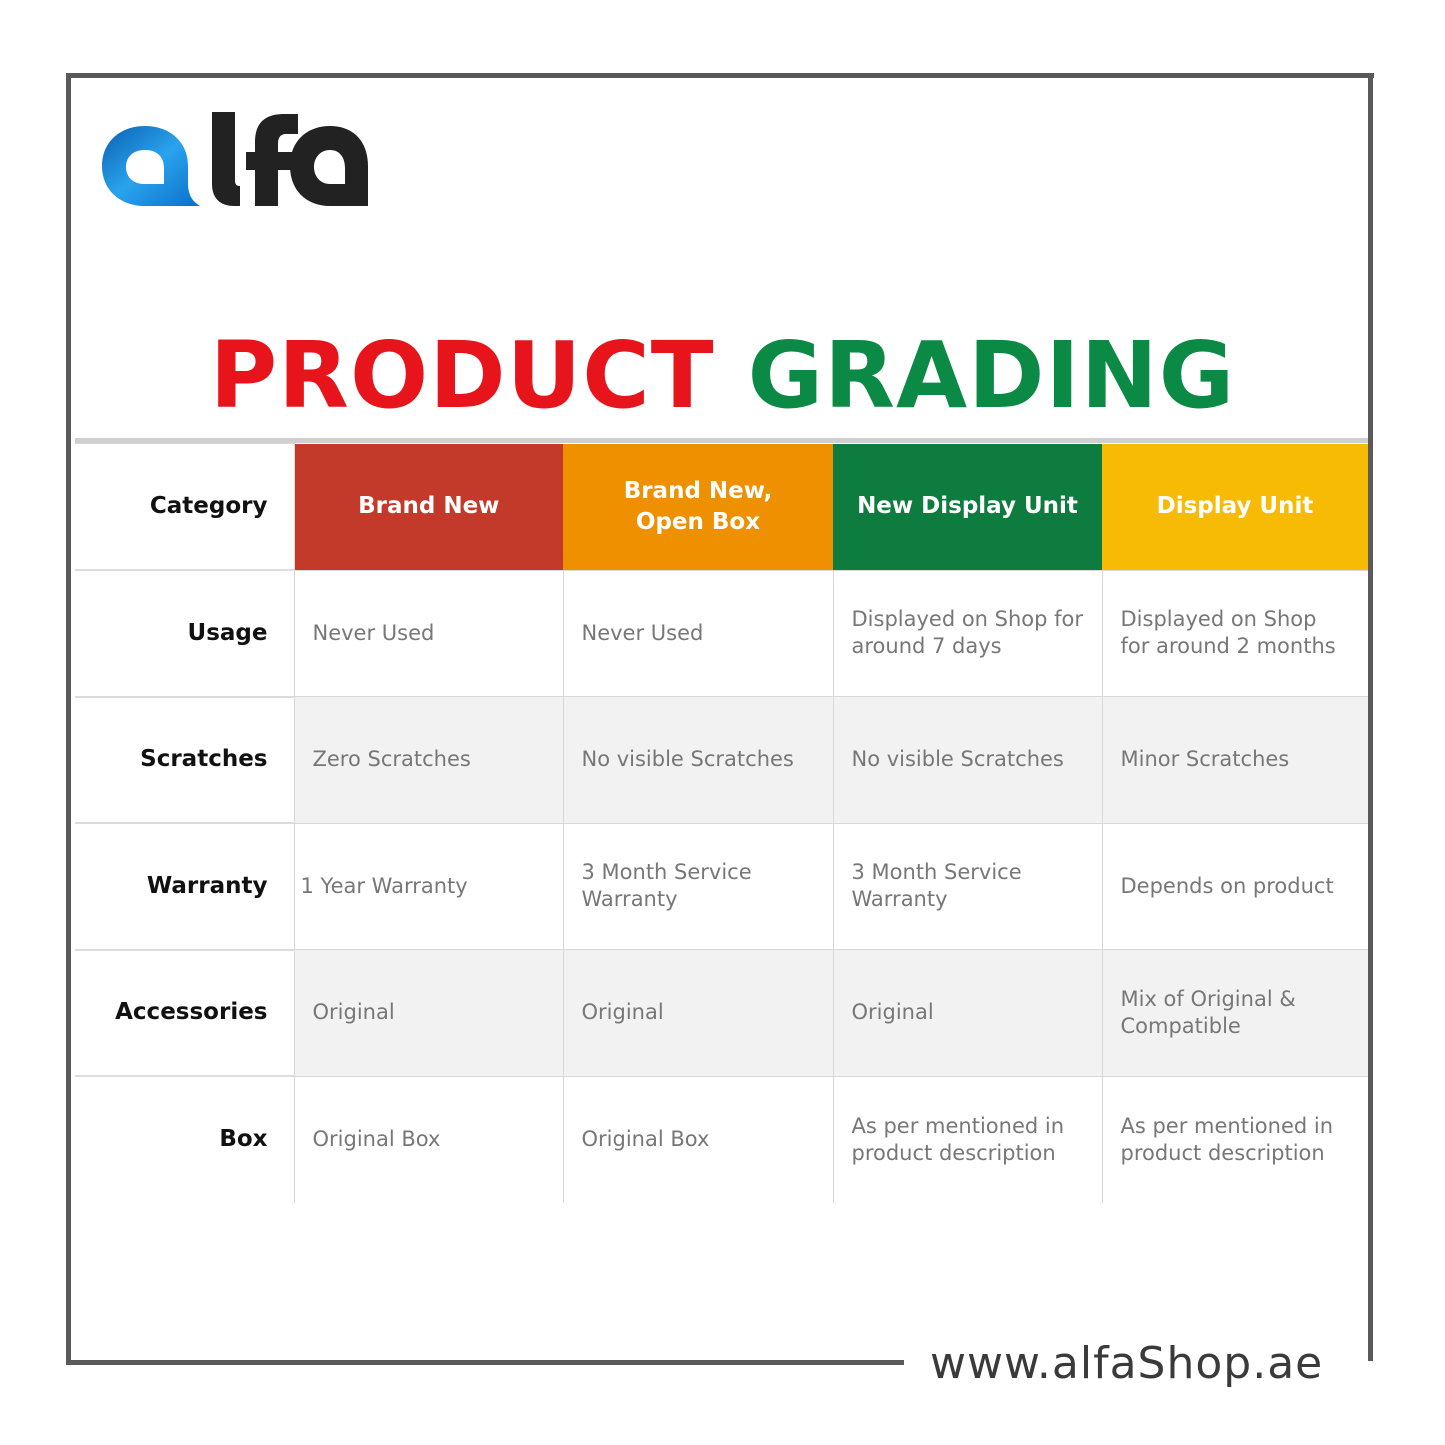  What do you see at coordinates (1234, 1013) in the screenshot?
I see `table-cell: Mix of Original & Compatible` at bounding box center [1234, 1013].